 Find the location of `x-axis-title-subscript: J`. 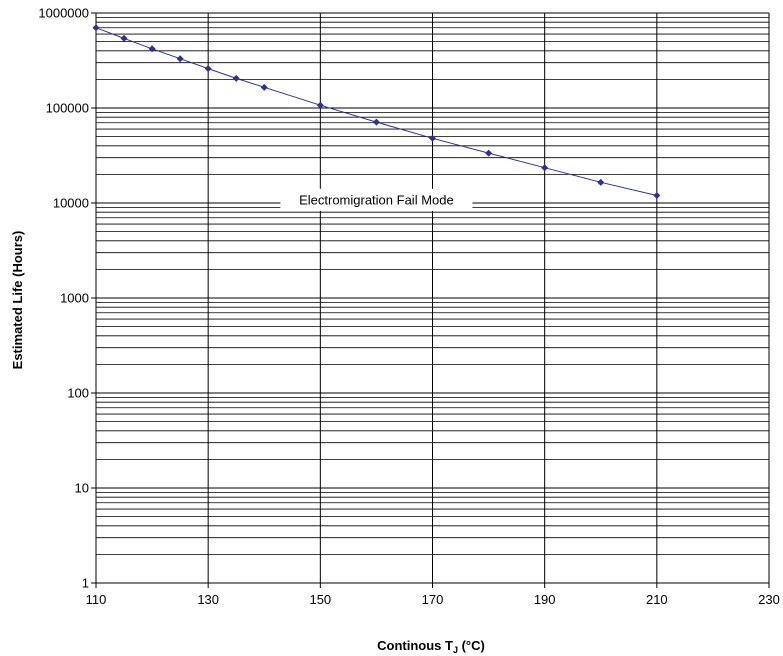

x-axis-title-subscript: J is located at coordinates (455, 650).